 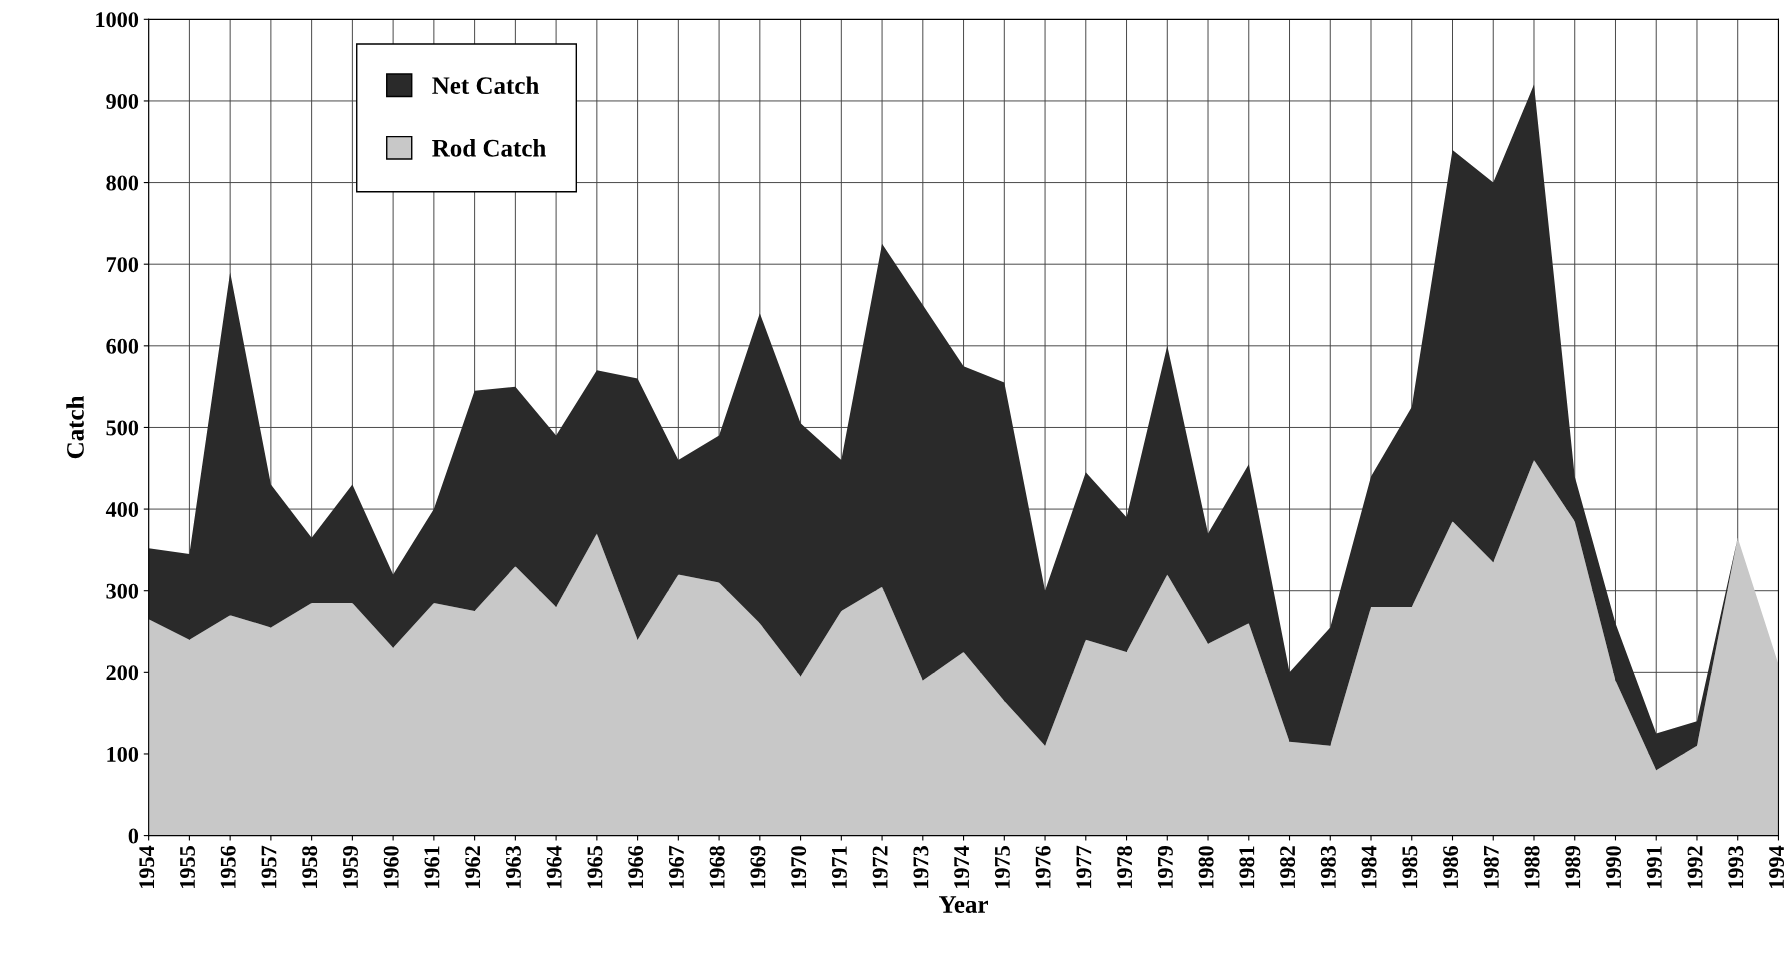 What do you see at coordinates (513, 867) in the screenshot?
I see `x-tick-label: 1963` at bounding box center [513, 867].